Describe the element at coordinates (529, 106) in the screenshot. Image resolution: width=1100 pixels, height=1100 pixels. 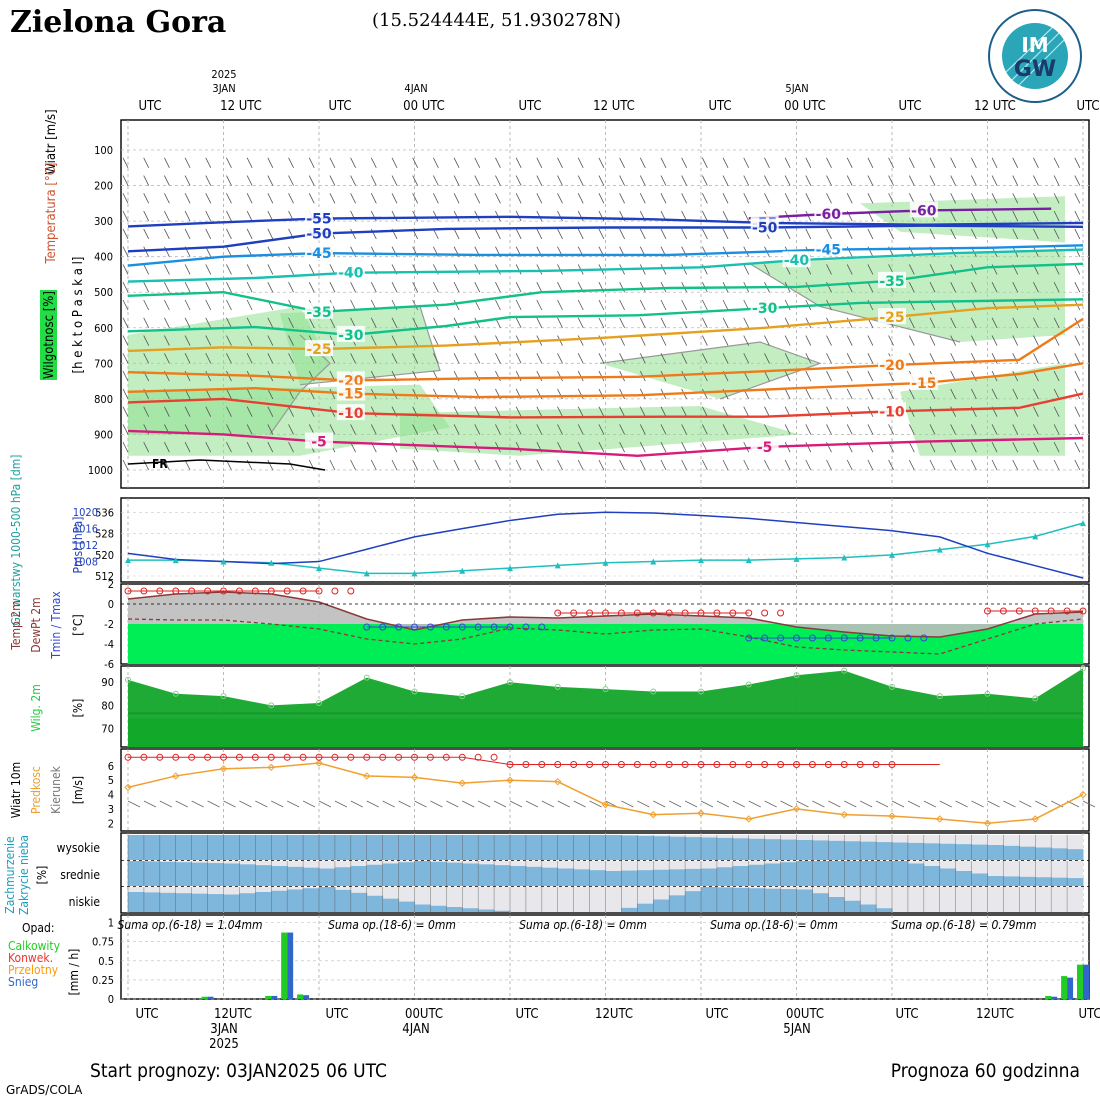
I see `top-time-tick-label: UTC` at that location.